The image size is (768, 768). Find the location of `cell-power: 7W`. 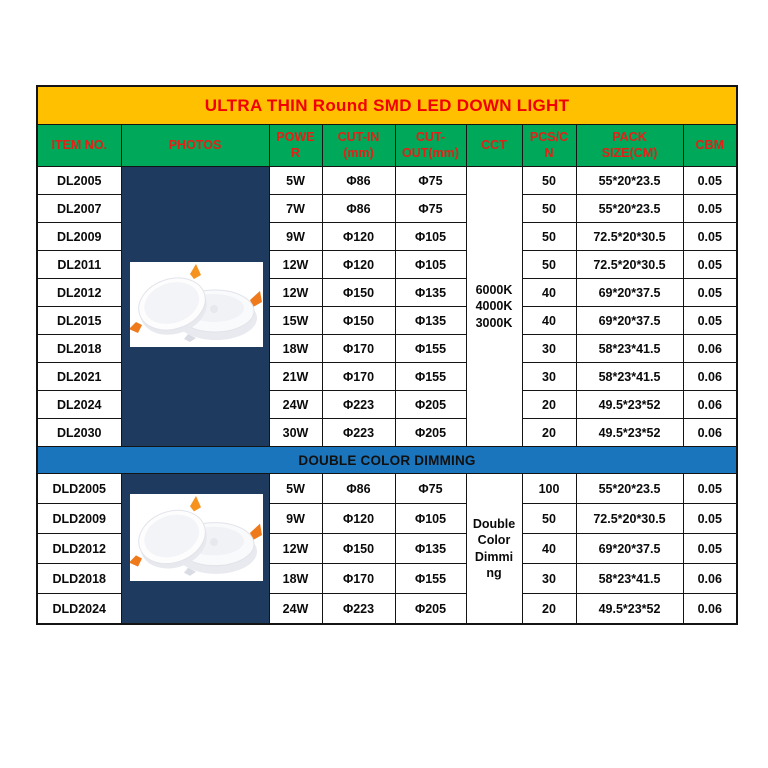

cell-power: 7W is located at coordinates (295, 208).